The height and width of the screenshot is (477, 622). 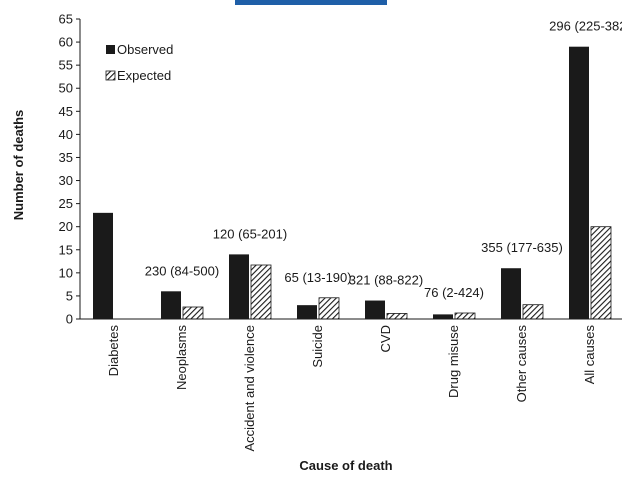 I want to click on y-tick-label: 10, so click(x=66, y=272).